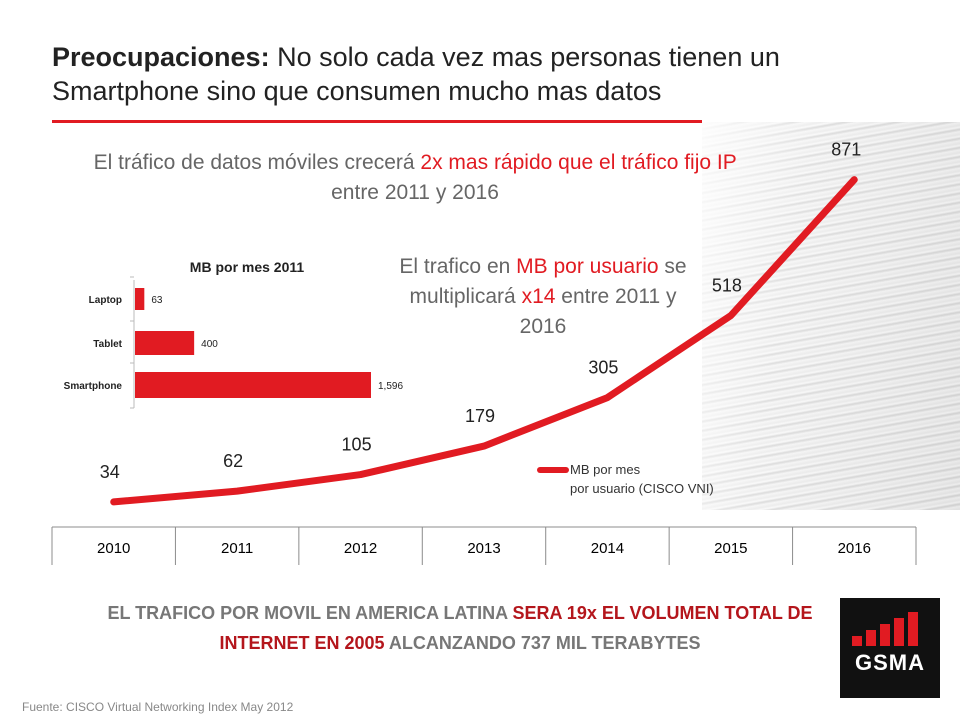  What do you see at coordinates (209, 344) in the screenshot?
I see `bar-value-label: 400` at bounding box center [209, 344].